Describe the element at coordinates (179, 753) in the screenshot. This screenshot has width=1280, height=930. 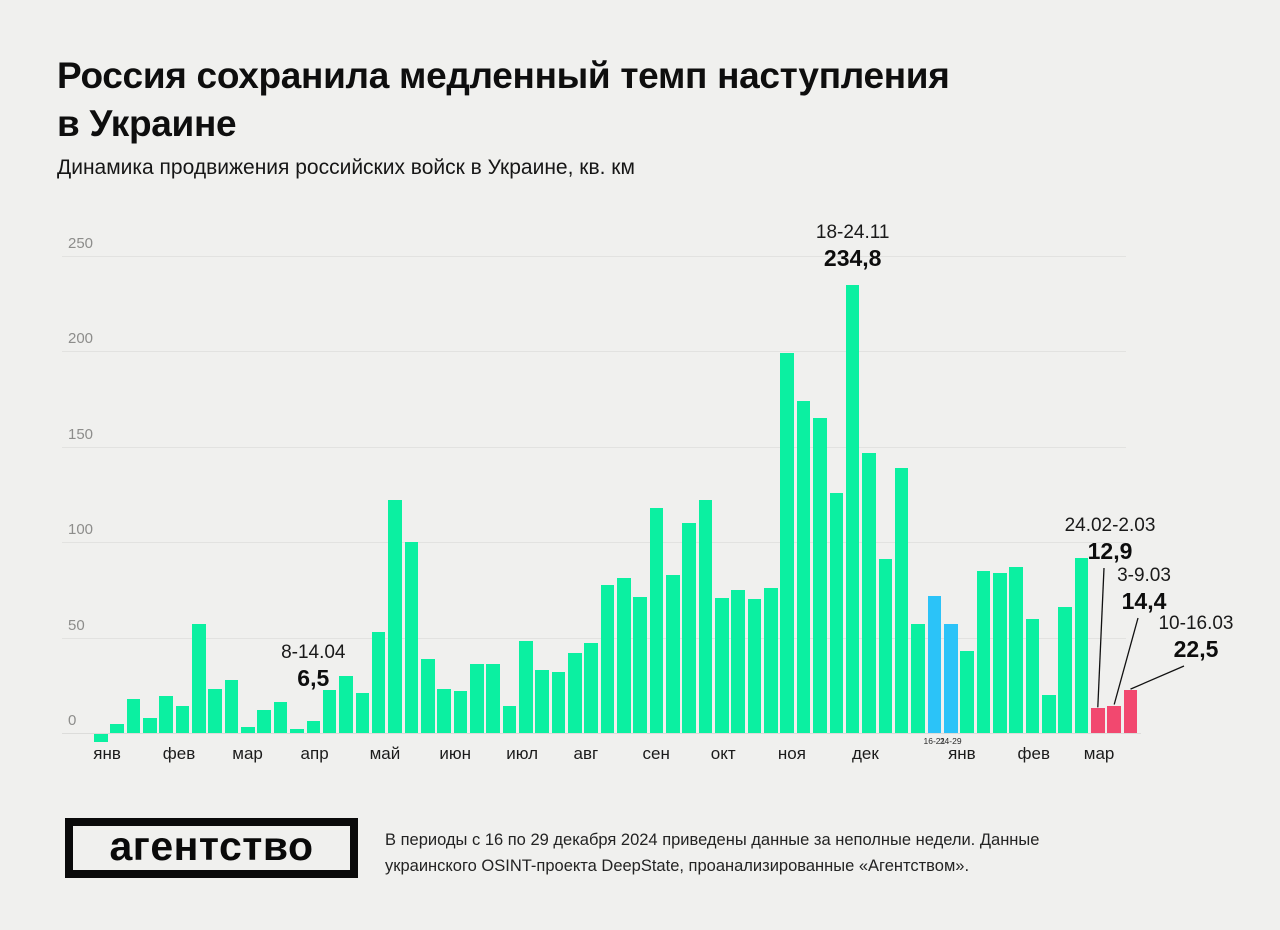
I see `x-axis-month-1: фев` at that location.